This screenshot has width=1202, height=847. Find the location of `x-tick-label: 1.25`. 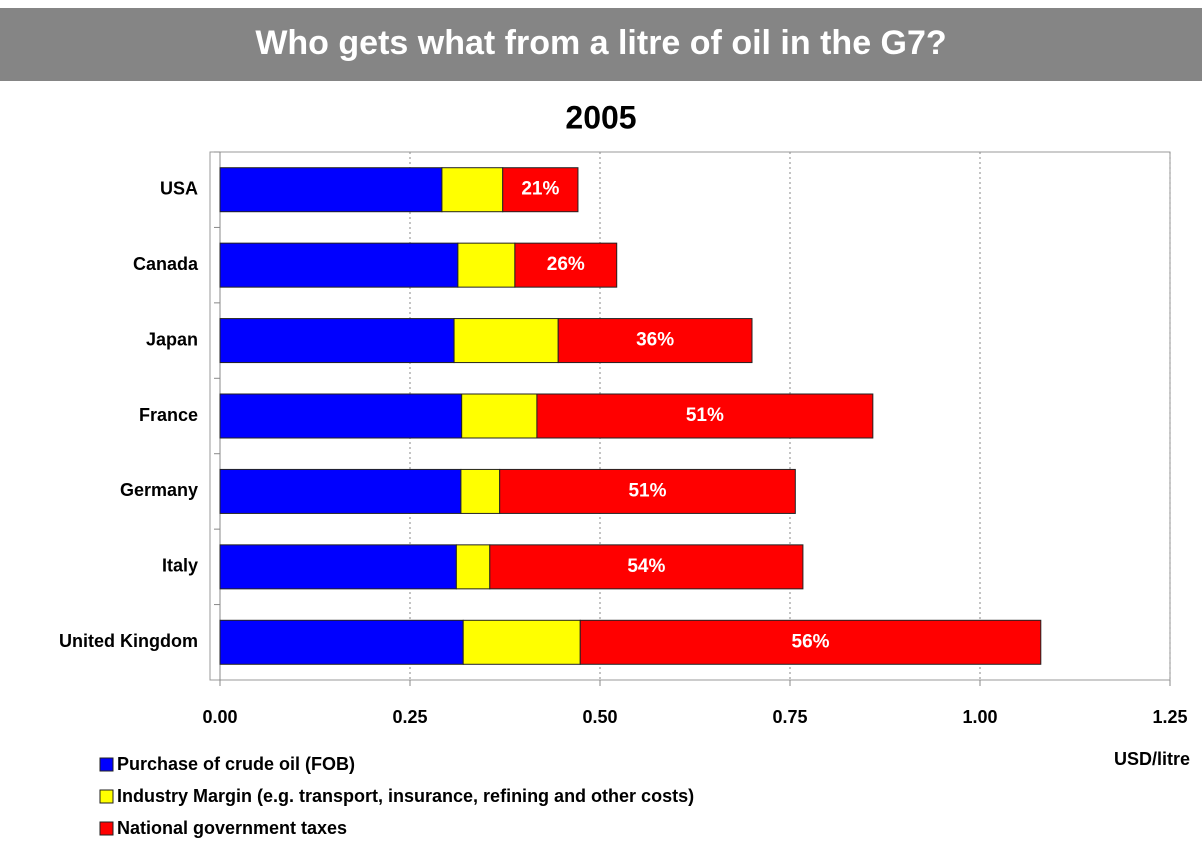

x-tick-label: 1.25 is located at coordinates (1169, 717).